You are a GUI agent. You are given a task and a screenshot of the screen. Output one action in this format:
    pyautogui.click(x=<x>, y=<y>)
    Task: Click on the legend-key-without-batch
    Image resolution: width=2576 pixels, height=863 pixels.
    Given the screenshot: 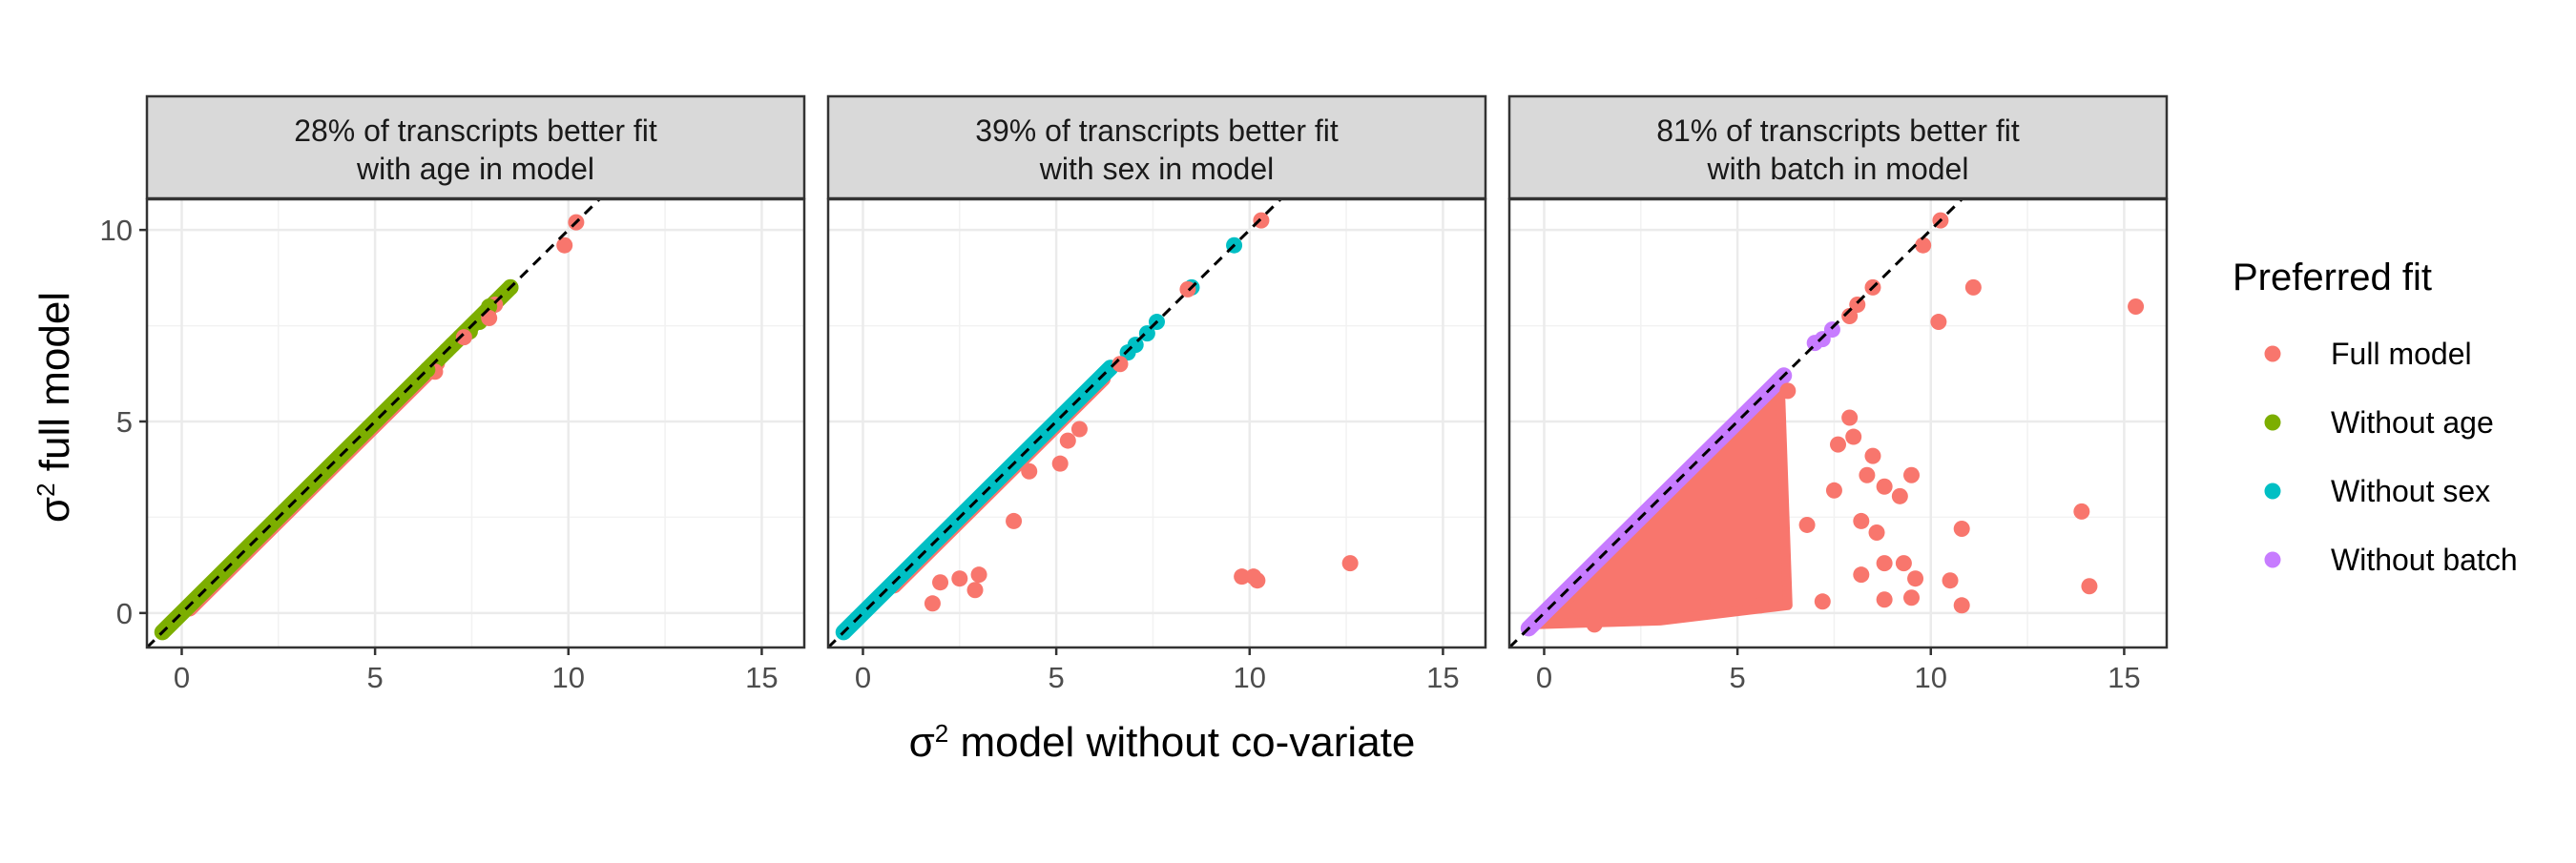 What is the action you would take?
    pyautogui.click(x=2272, y=559)
    